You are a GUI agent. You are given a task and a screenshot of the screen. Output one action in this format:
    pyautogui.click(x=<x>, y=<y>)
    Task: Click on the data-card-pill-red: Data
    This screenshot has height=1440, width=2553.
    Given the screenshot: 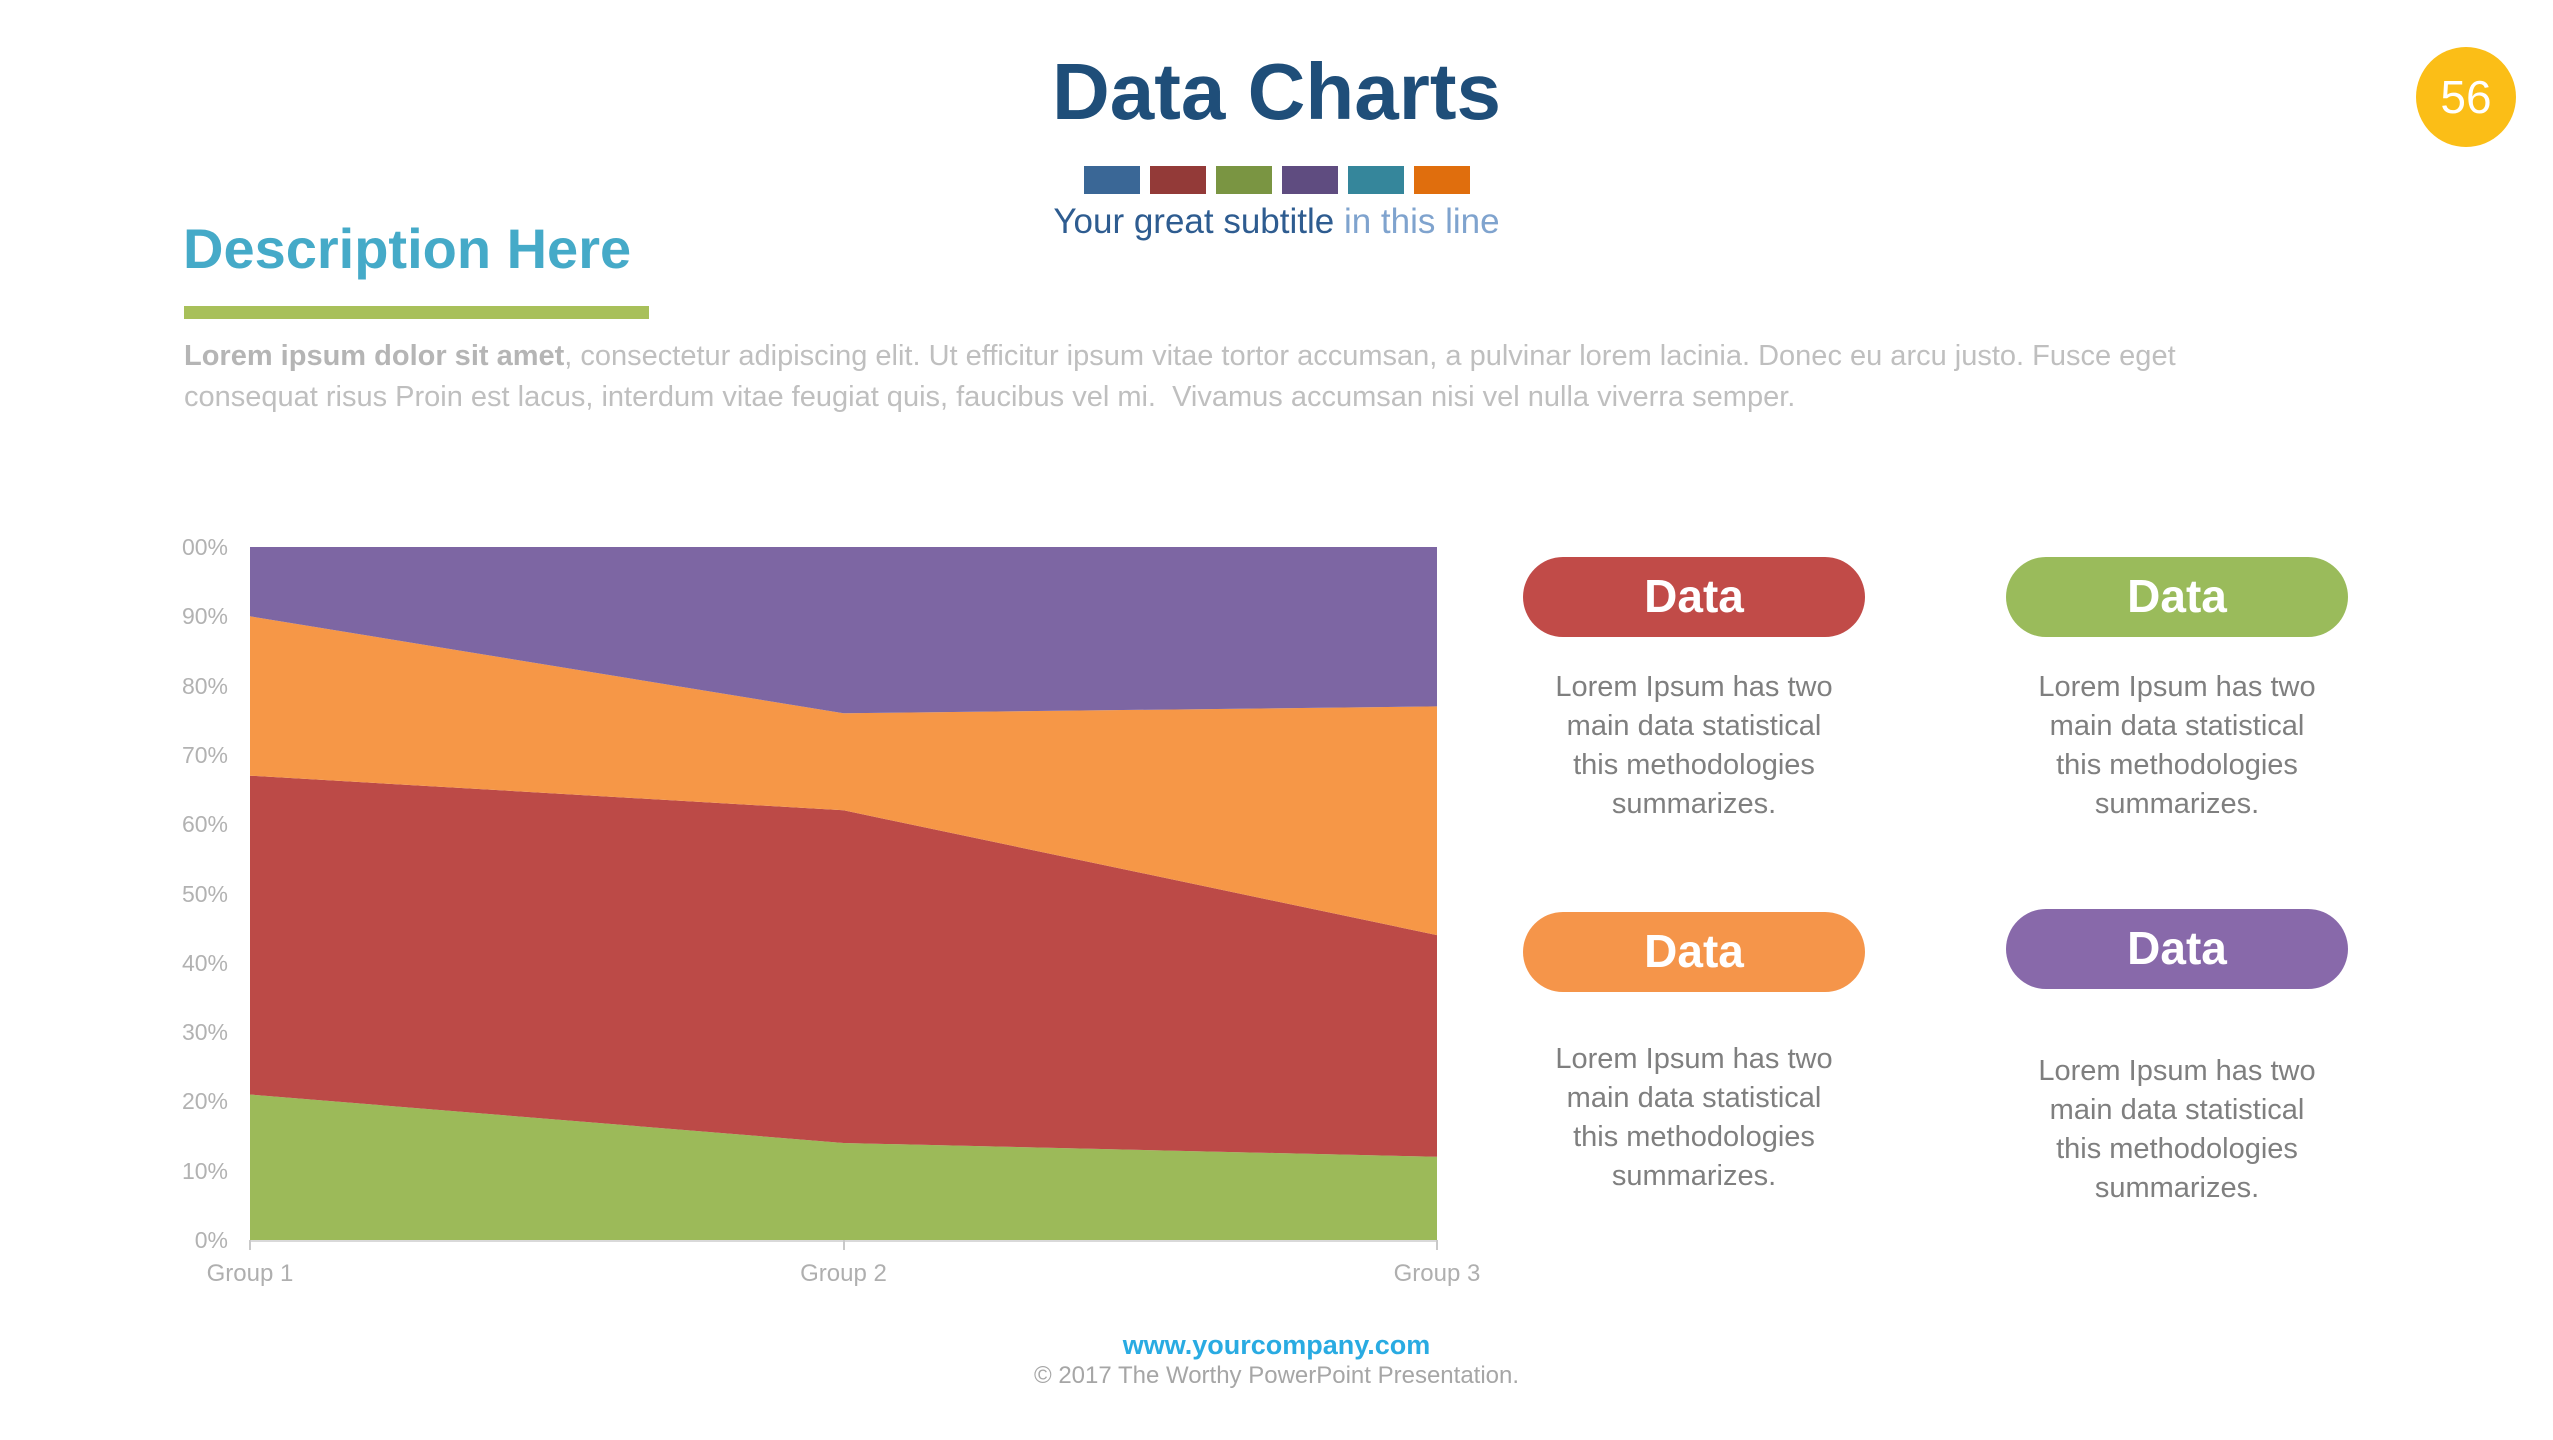 What is the action you would take?
    pyautogui.click(x=1694, y=597)
    